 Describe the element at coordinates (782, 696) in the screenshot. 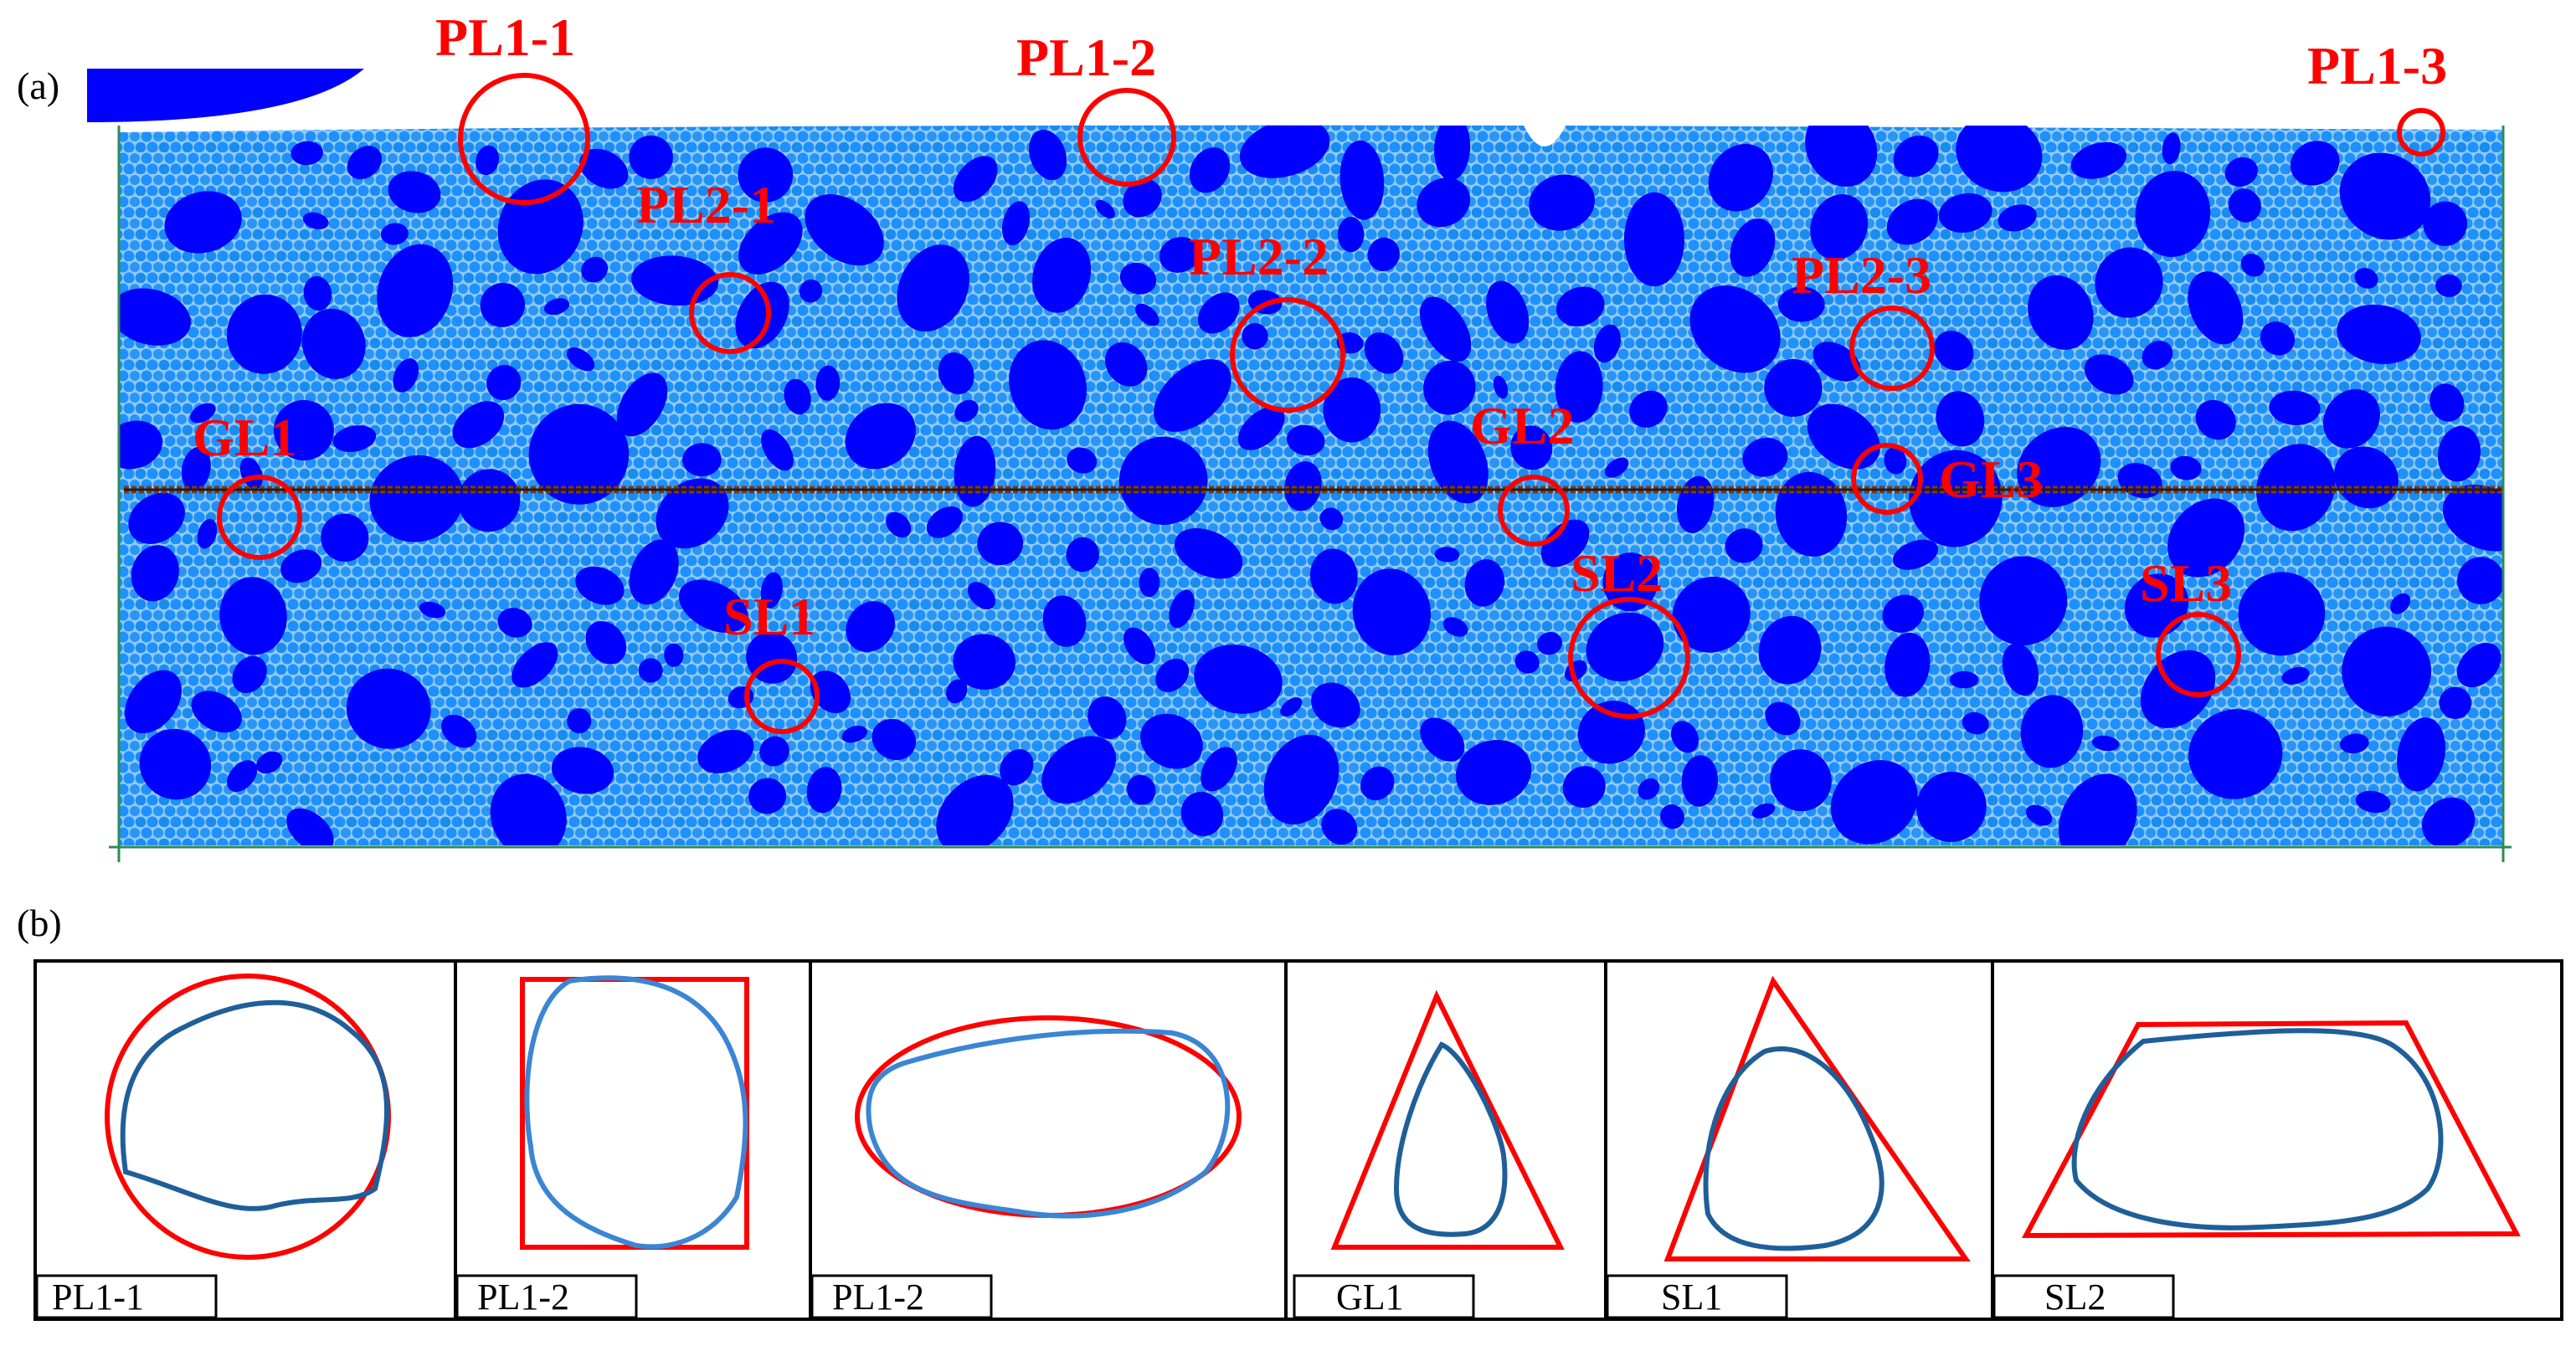

I see `callout-circle-sl1` at that location.